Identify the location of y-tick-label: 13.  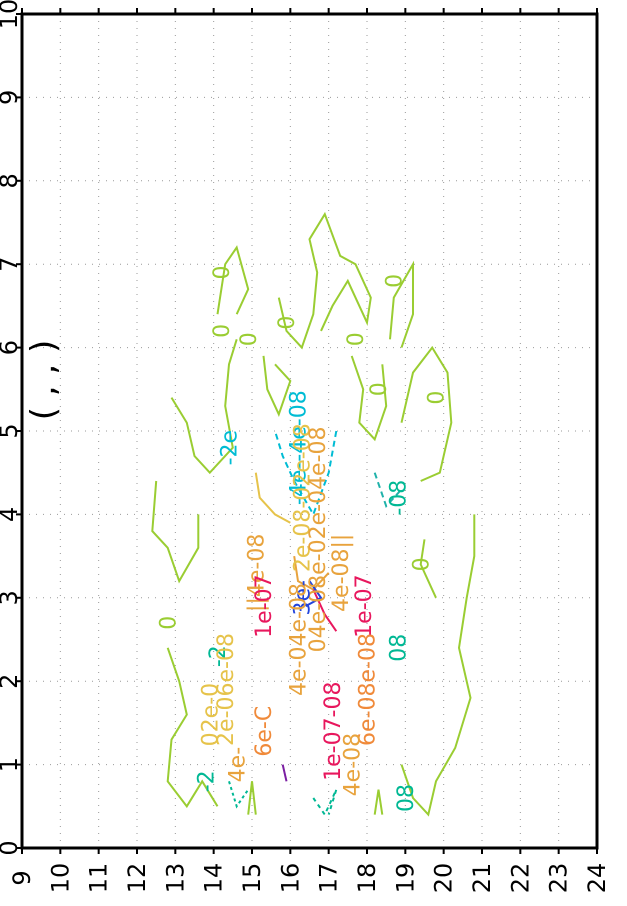
(175, 878).